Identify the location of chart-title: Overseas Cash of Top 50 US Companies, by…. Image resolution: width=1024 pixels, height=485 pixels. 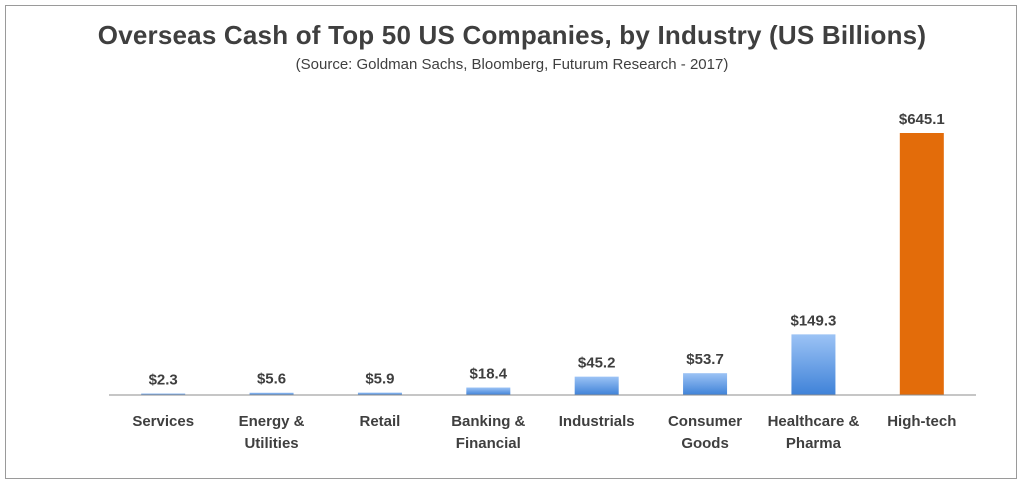
(512, 35).